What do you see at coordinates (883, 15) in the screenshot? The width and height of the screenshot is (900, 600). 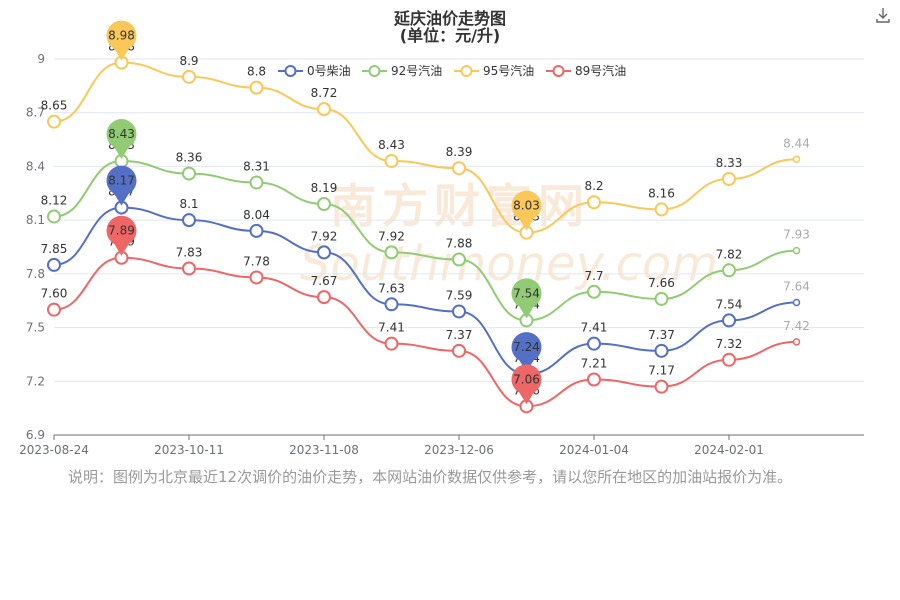 I see `download-icon` at bounding box center [883, 15].